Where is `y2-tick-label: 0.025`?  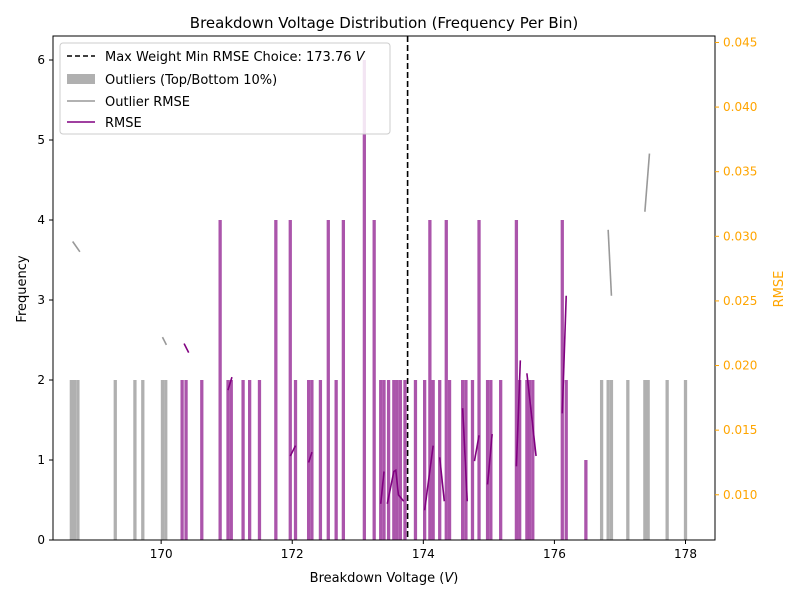
y2-tick-label: 0.025 is located at coordinates (740, 301).